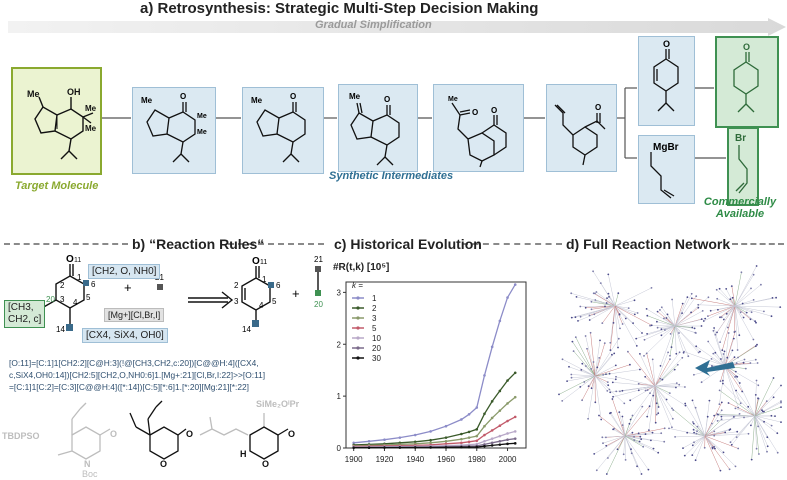  What do you see at coordinates (740, 214) in the screenshot?
I see `commercial-label-line-2: Available` at bounding box center [740, 214].